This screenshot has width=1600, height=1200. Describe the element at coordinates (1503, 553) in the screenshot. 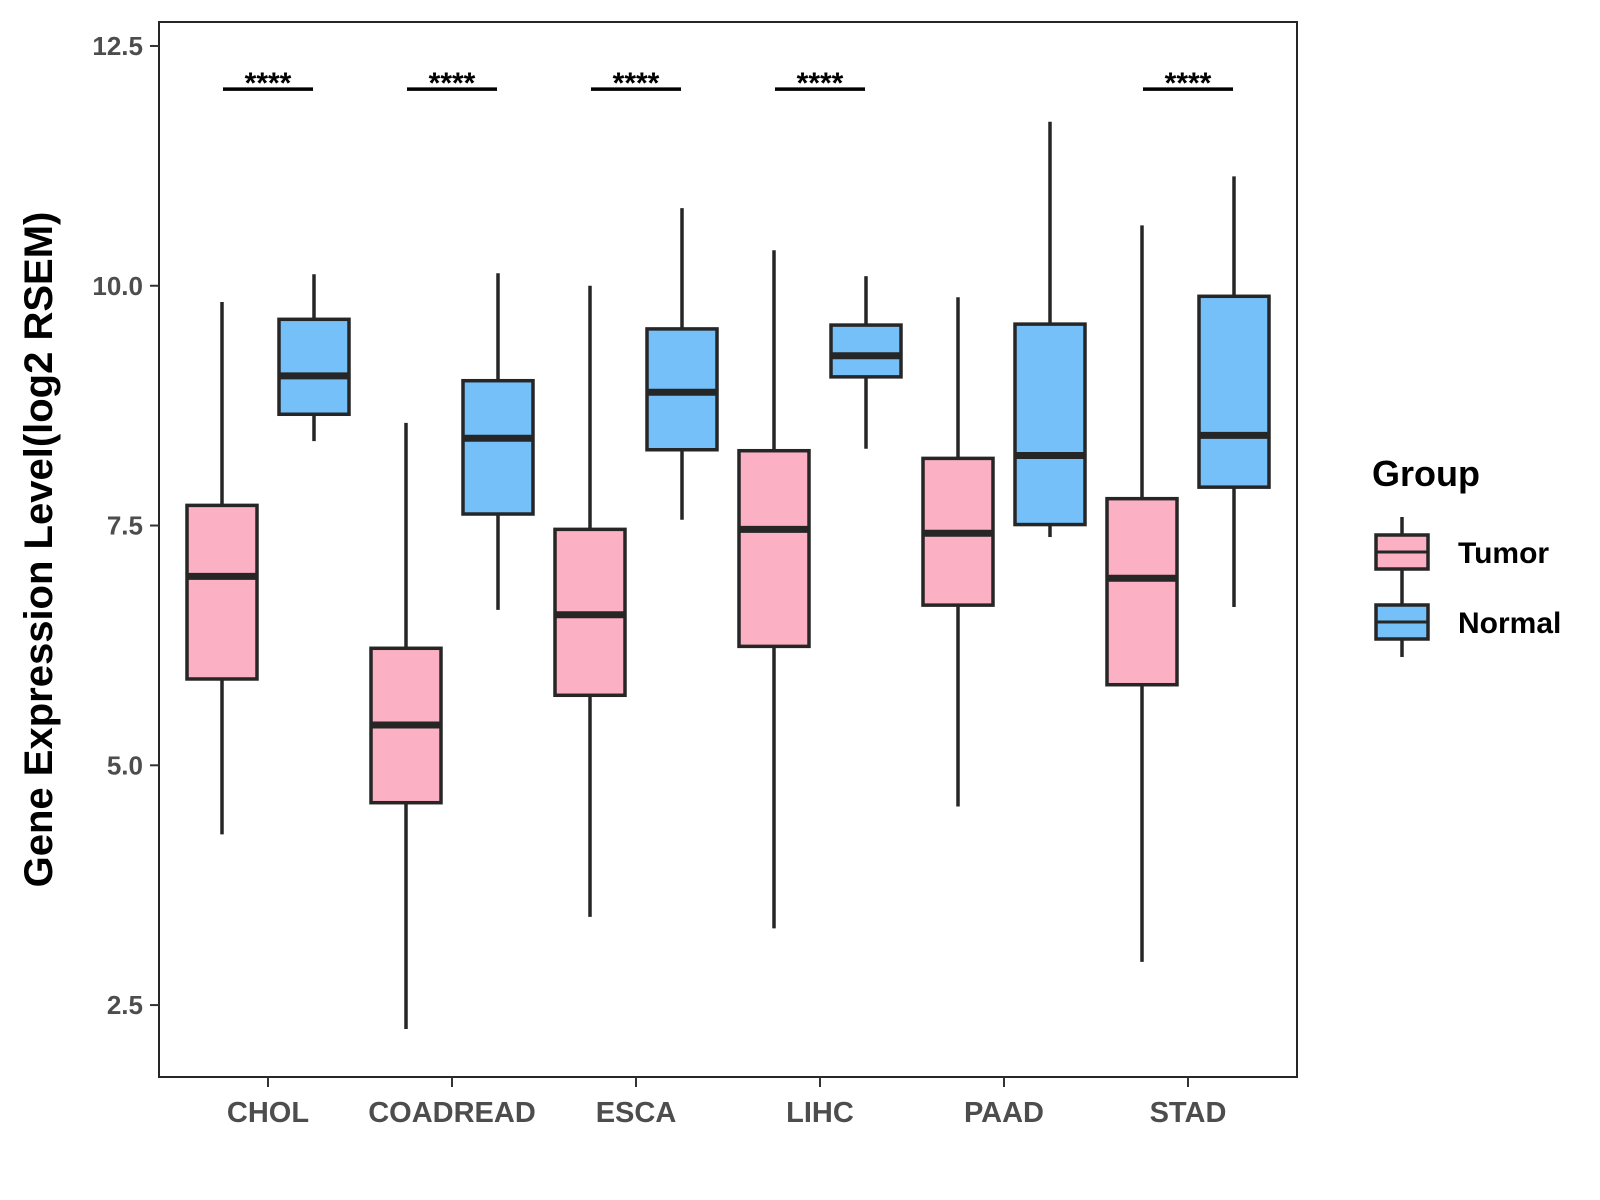

I see `legend-label-tumor: Tumor` at that location.